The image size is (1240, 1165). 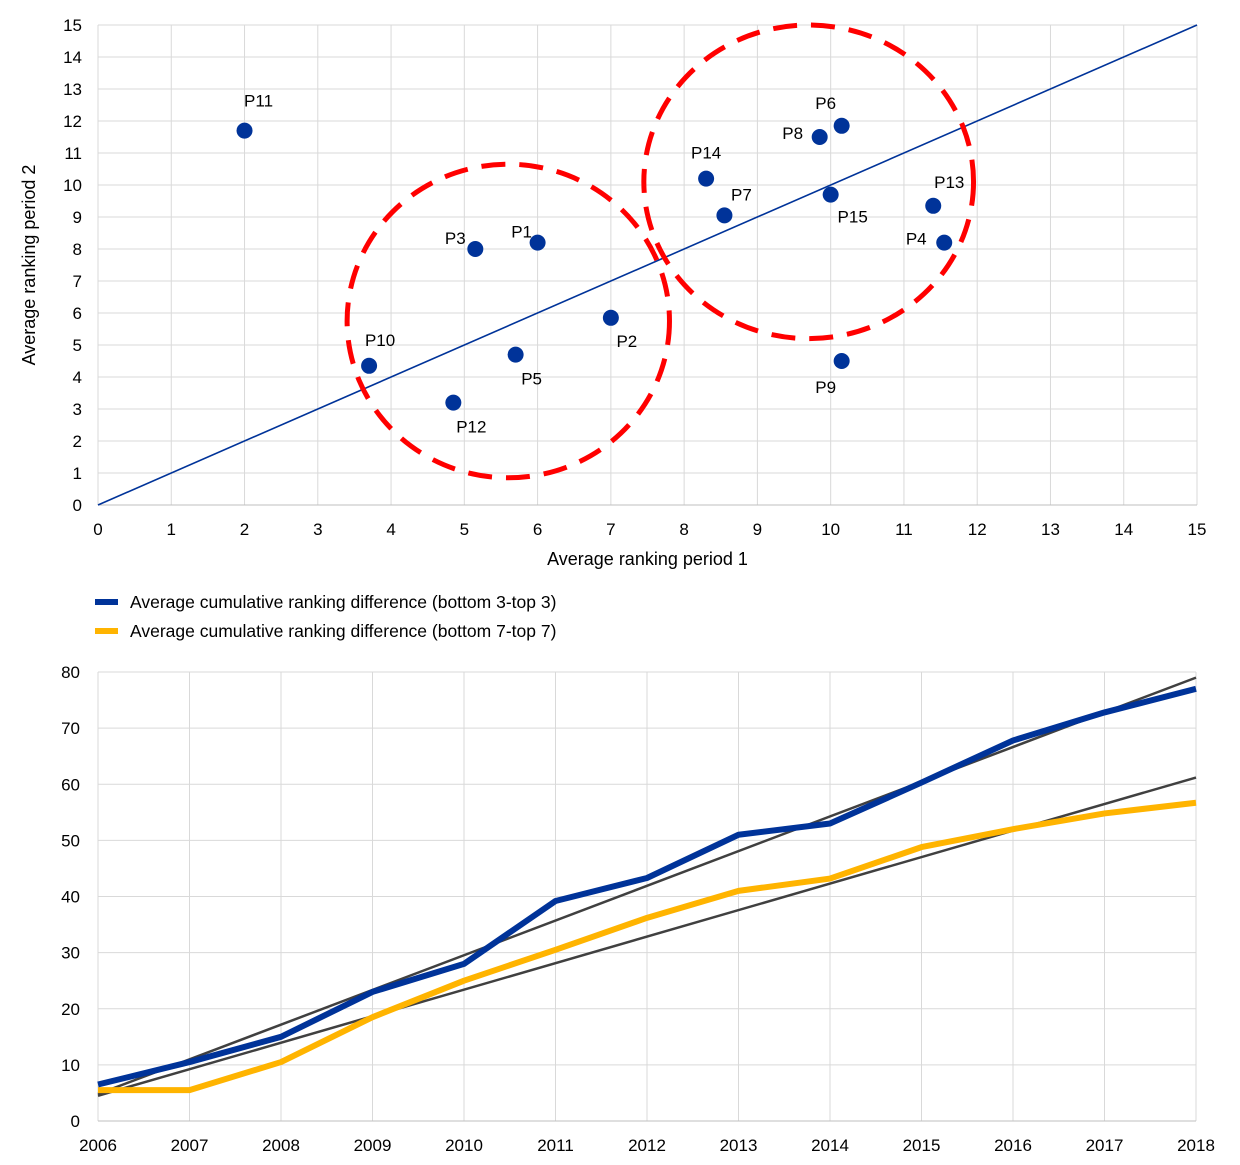 I want to click on y-tick-label: 14, so click(x=72, y=57).